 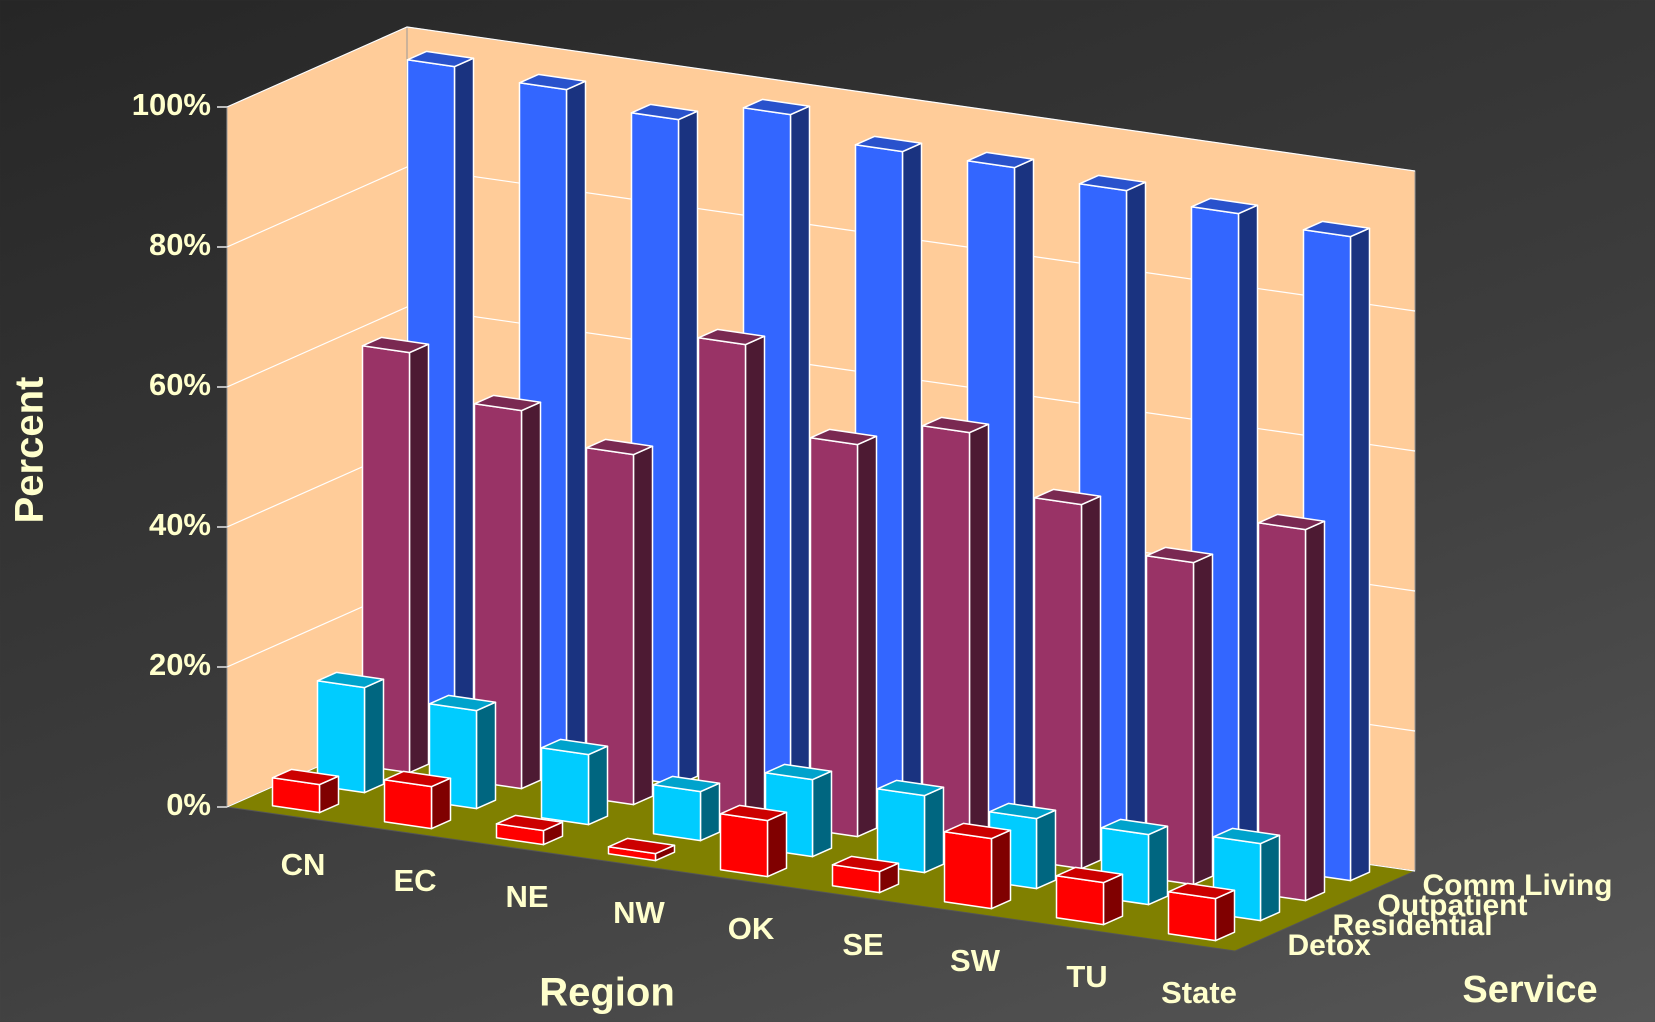 What do you see at coordinates (180, 524) in the screenshot?
I see `y-tick-label: 40%` at bounding box center [180, 524].